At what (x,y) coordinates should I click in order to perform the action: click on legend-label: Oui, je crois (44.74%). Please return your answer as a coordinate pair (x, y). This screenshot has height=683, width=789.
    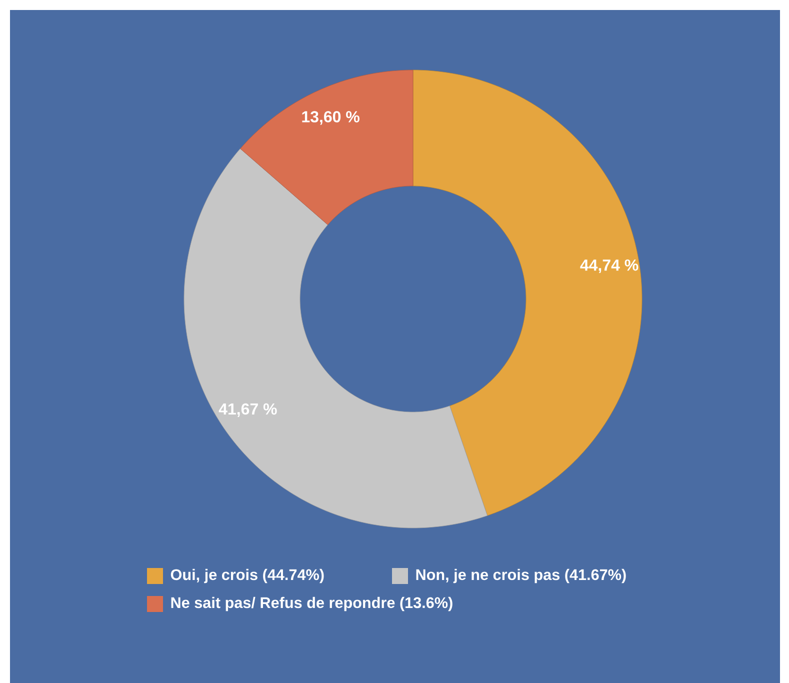
    Looking at the image, I should click on (247, 576).